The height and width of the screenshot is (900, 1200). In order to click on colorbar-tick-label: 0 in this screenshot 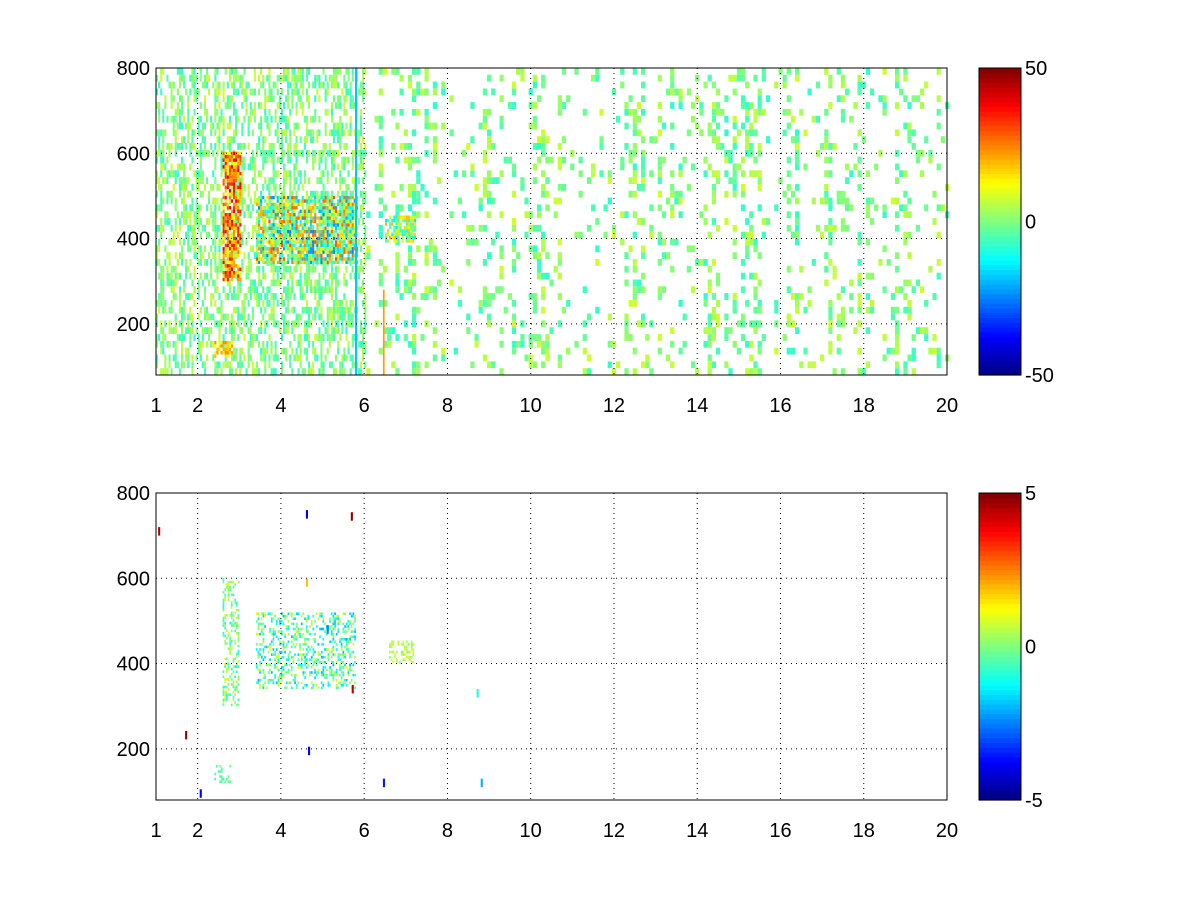, I will do `click(1030, 223)`.